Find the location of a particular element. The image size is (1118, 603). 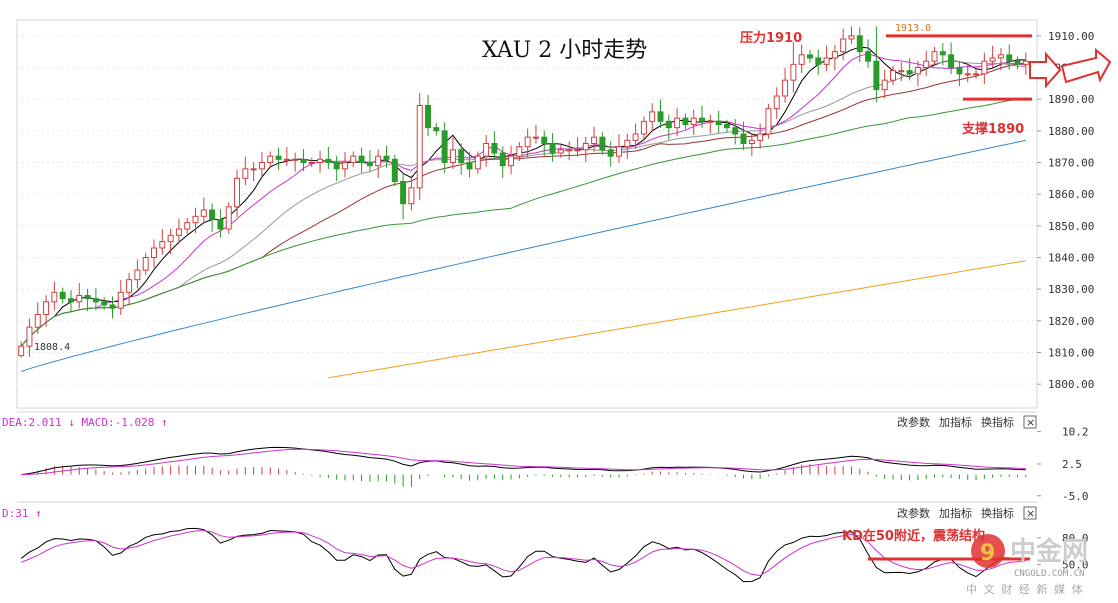

kd-note: KD在50附近，震荡结构 is located at coordinates (913, 536).